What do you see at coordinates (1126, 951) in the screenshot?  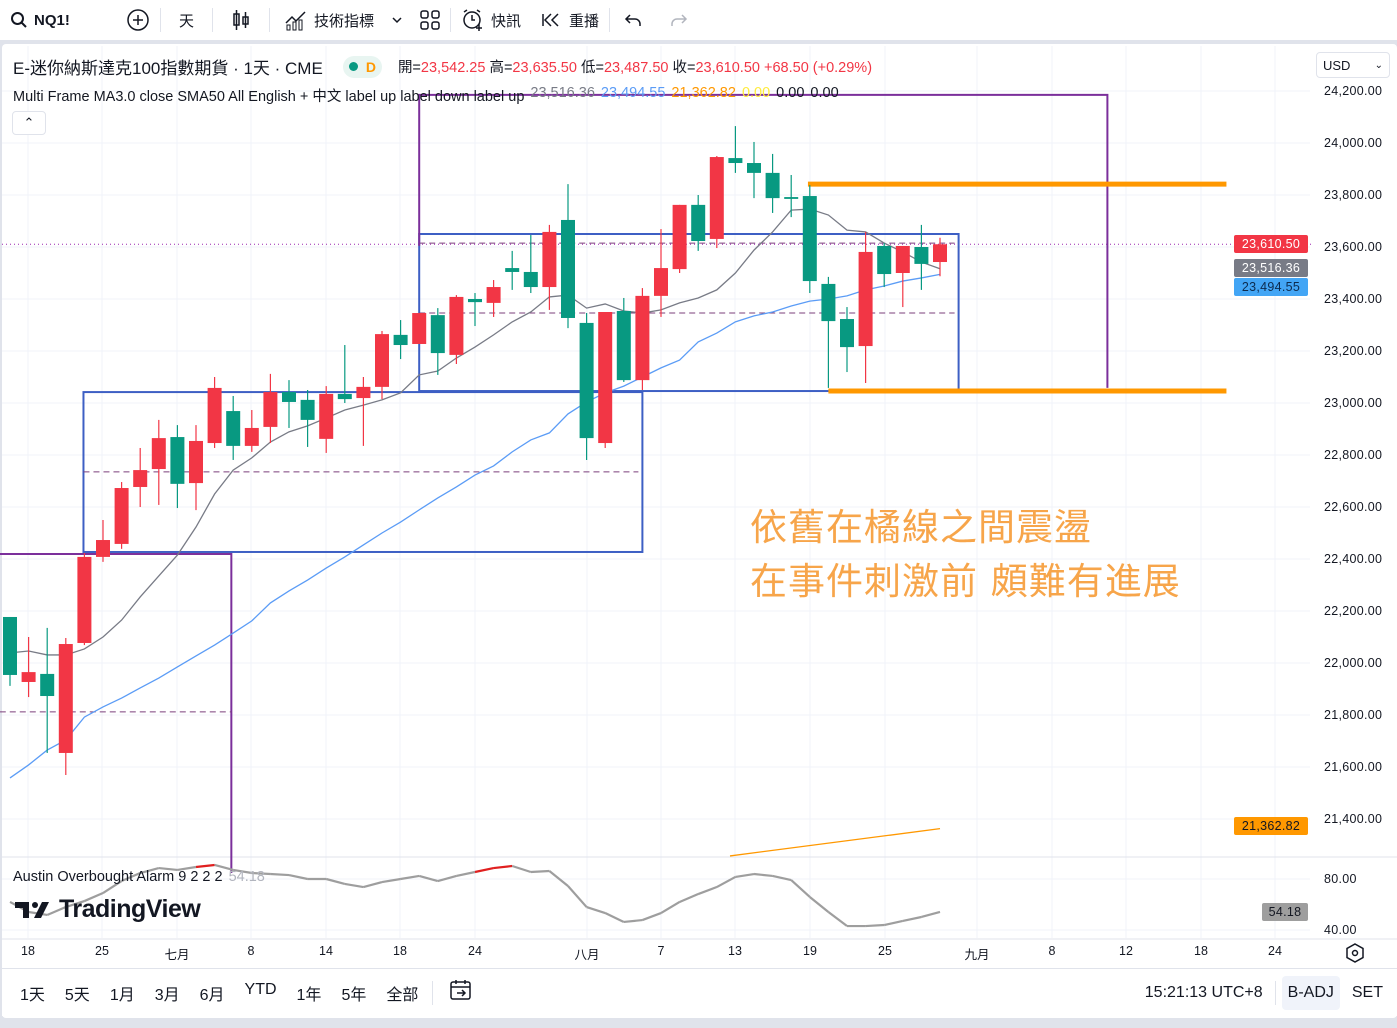 I see `date-tick: 12` at bounding box center [1126, 951].